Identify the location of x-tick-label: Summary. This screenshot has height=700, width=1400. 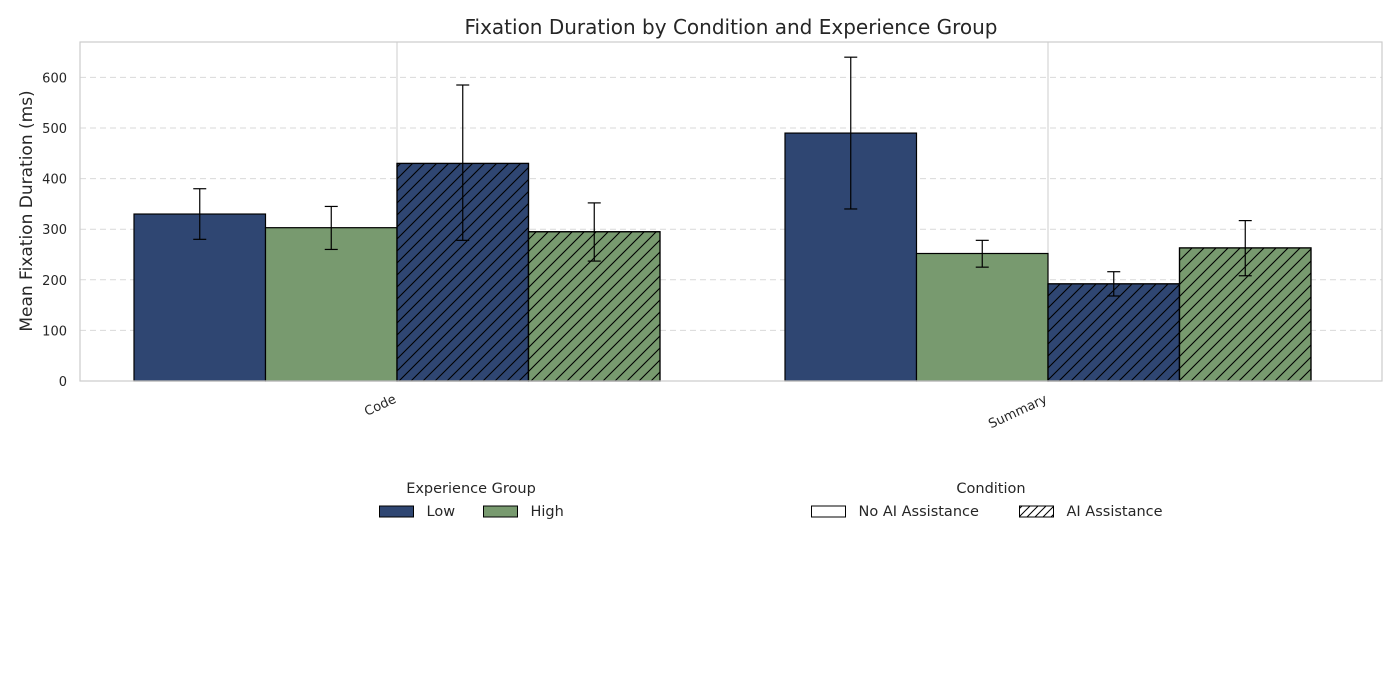
(1018, 412).